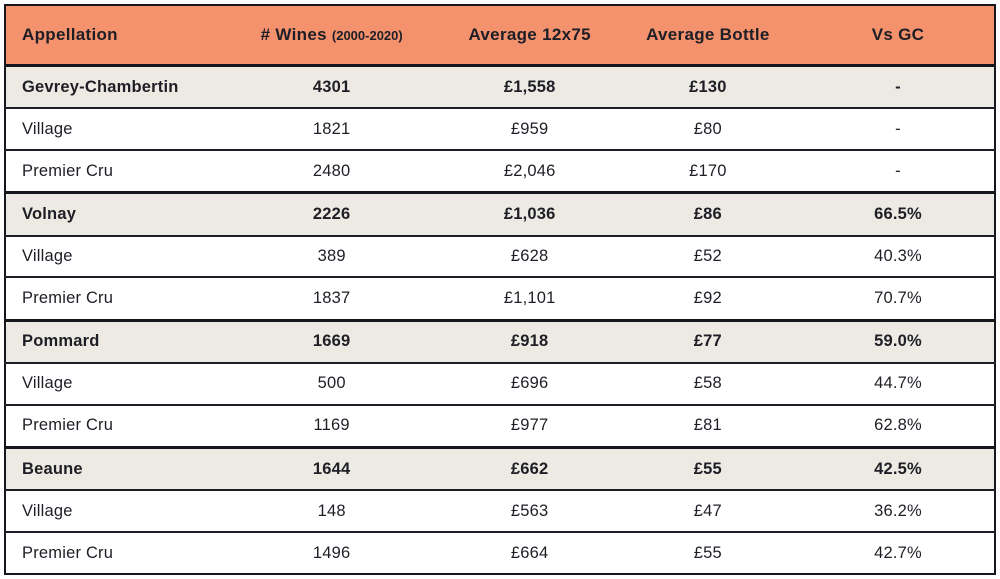  I want to click on avg-12x75-cell: £696, so click(529, 383).